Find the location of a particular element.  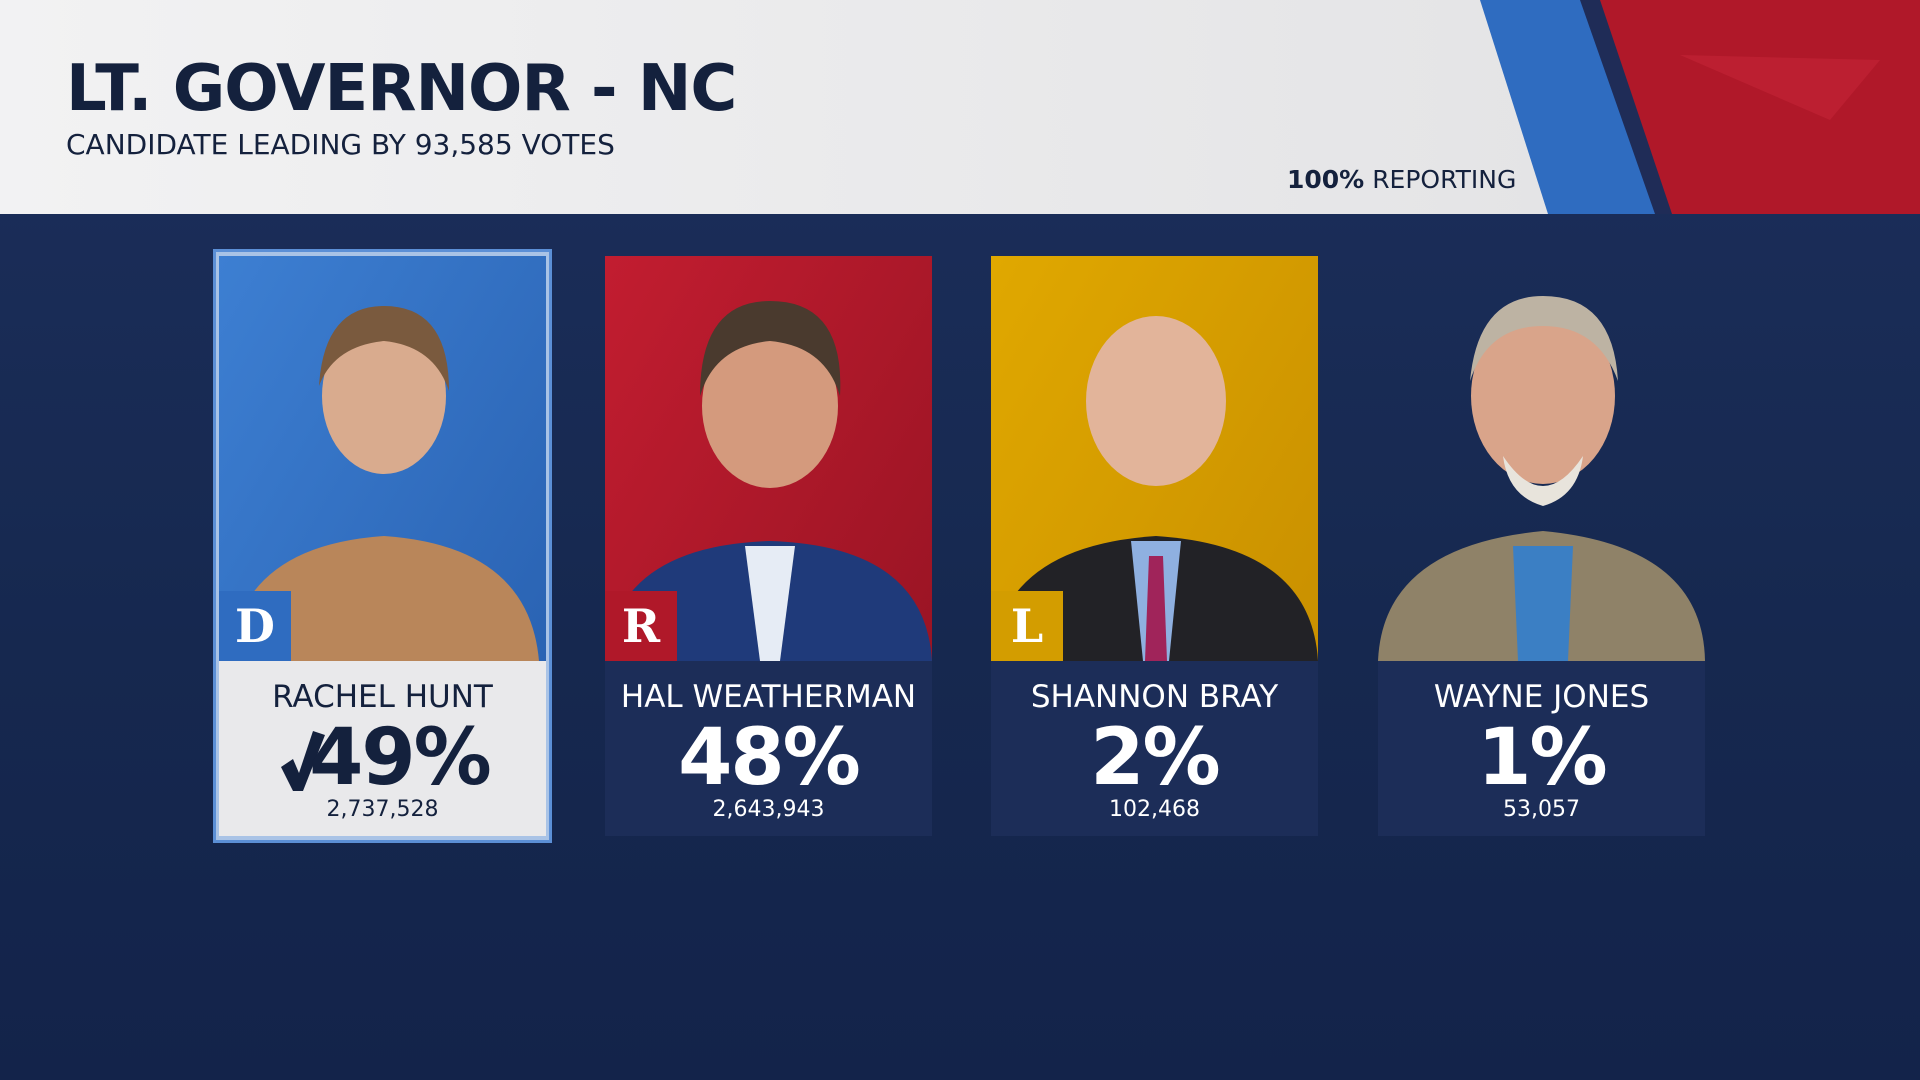

candidate-name: WAYNE JONES is located at coordinates (1541, 697).